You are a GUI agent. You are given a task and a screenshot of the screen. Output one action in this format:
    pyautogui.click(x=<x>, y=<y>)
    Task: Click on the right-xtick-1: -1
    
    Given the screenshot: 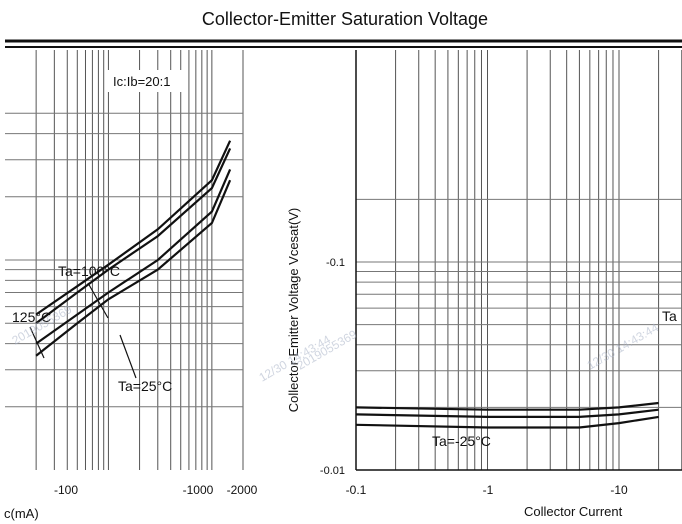 What is the action you would take?
    pyautogui.click(x=488, y=490)
    